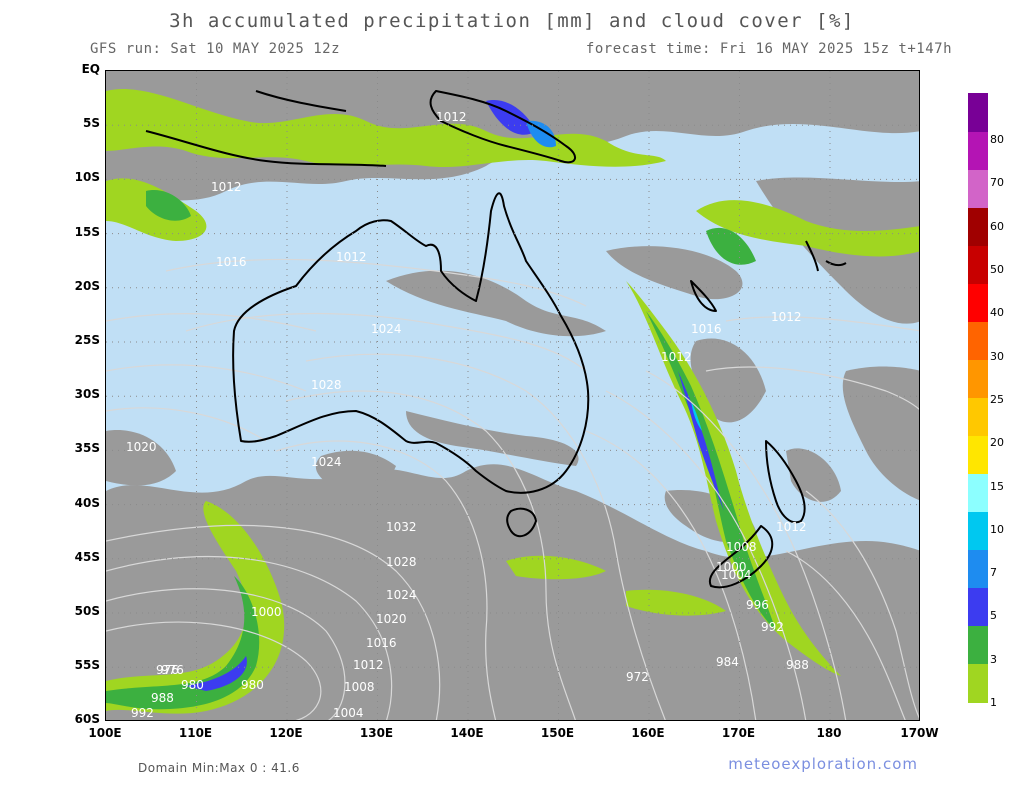 This screenshot has width=1024, height=791. I want to click on colorbar-label: 60, so click(997, 226).